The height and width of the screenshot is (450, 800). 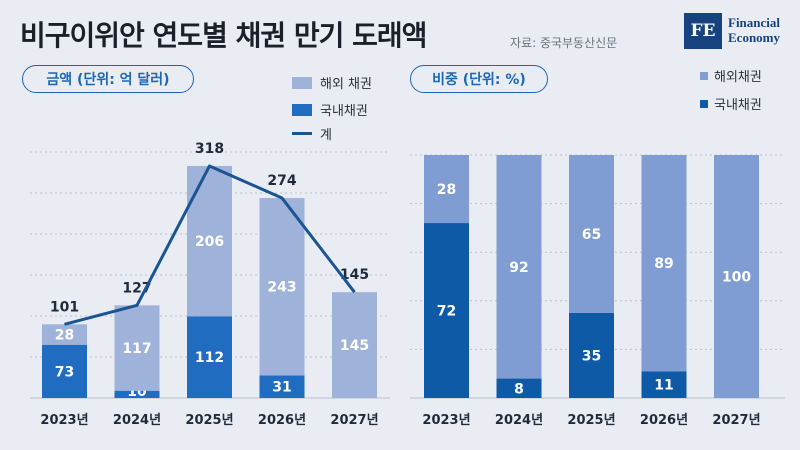 What do you see at coordinates (354, 275) in the screenshot?
I see `data-label-total: 145` at bounding box center [354, 275].